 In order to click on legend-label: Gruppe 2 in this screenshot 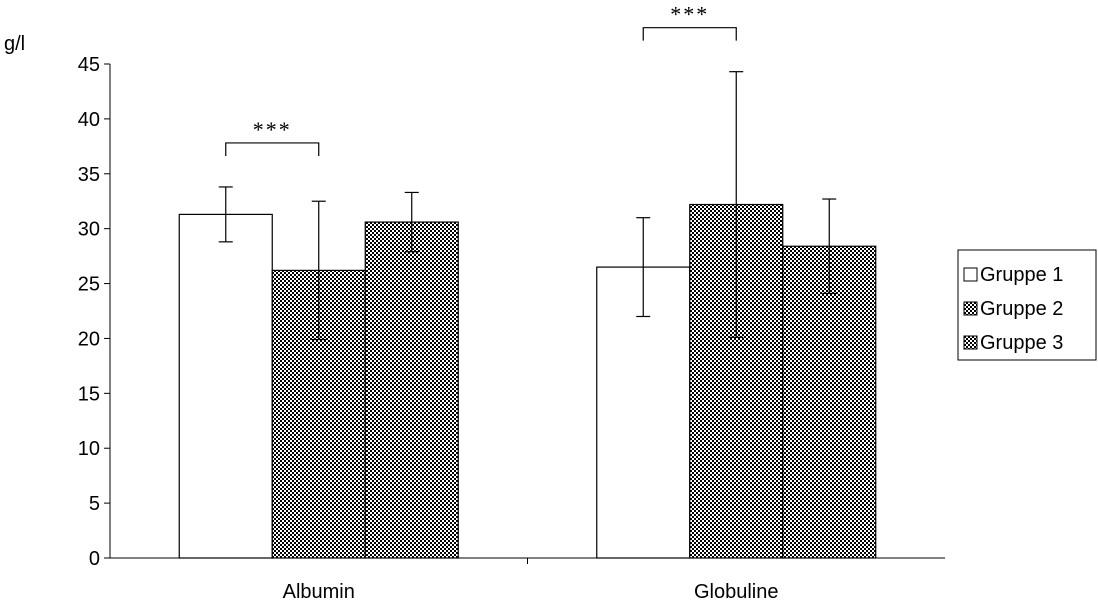, I will do `click(1021, 309)`.